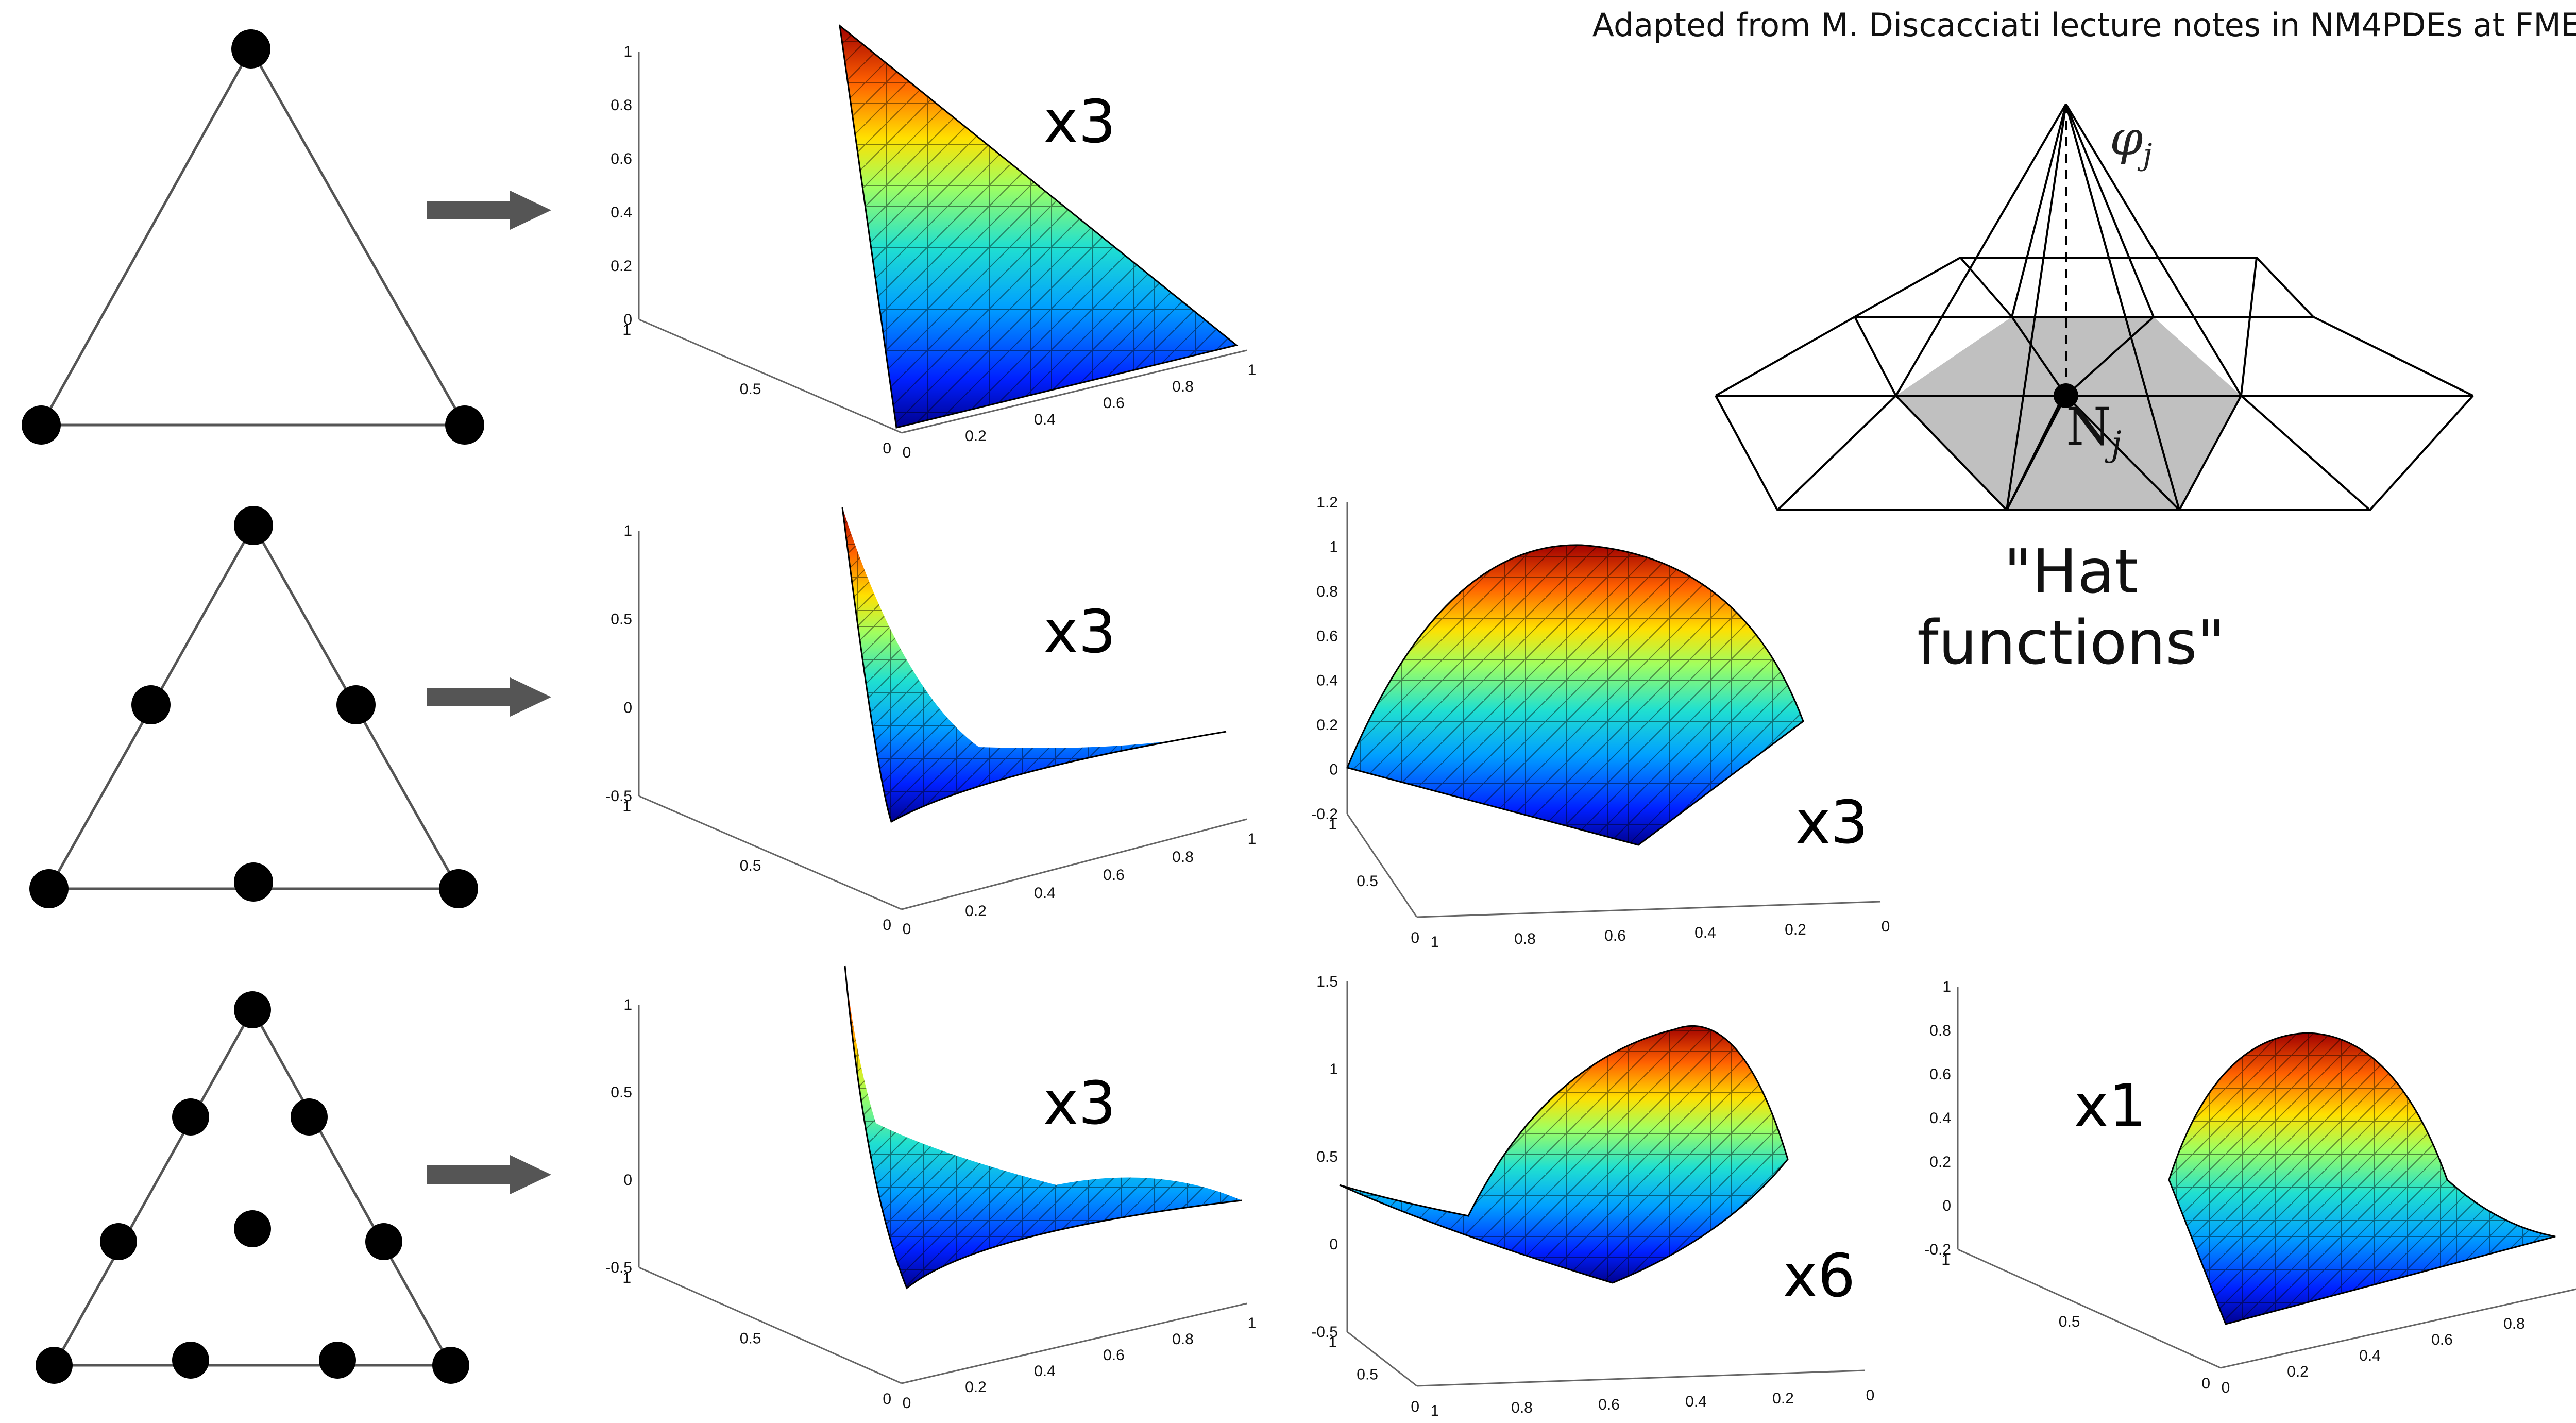 The height and width of the screenshot is (1423, 2576). Describe the element at coordinates (1613, 710) in the screenshot. I see `plot-p2-edge-basis` at that location.